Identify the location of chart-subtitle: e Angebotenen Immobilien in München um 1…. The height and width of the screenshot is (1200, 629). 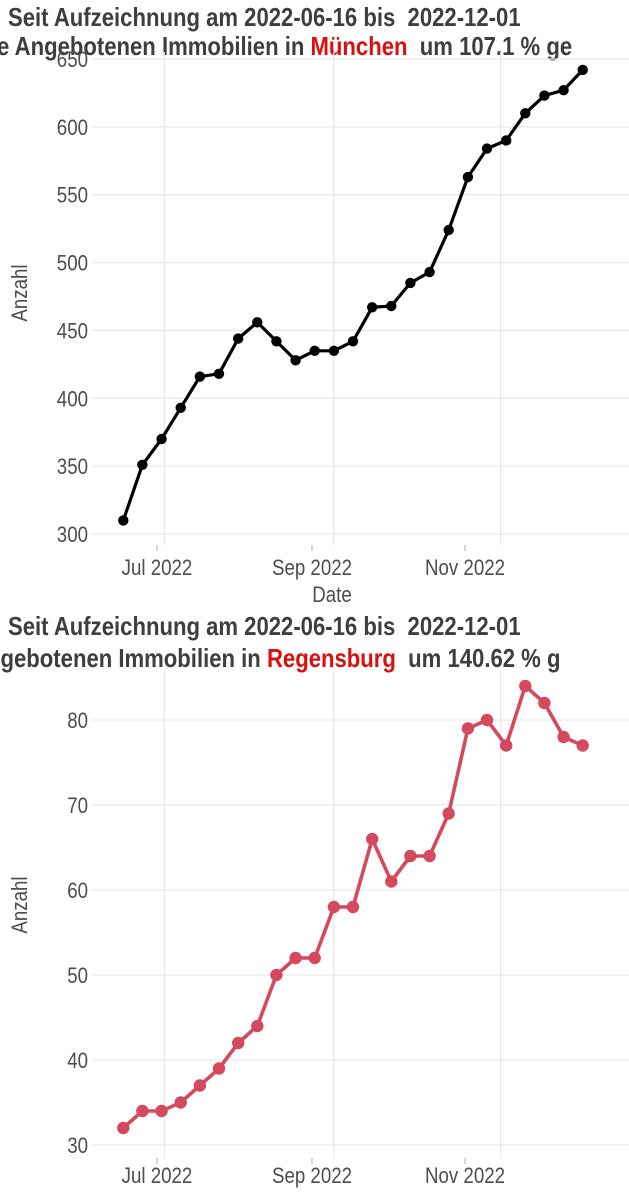
(286, 46).